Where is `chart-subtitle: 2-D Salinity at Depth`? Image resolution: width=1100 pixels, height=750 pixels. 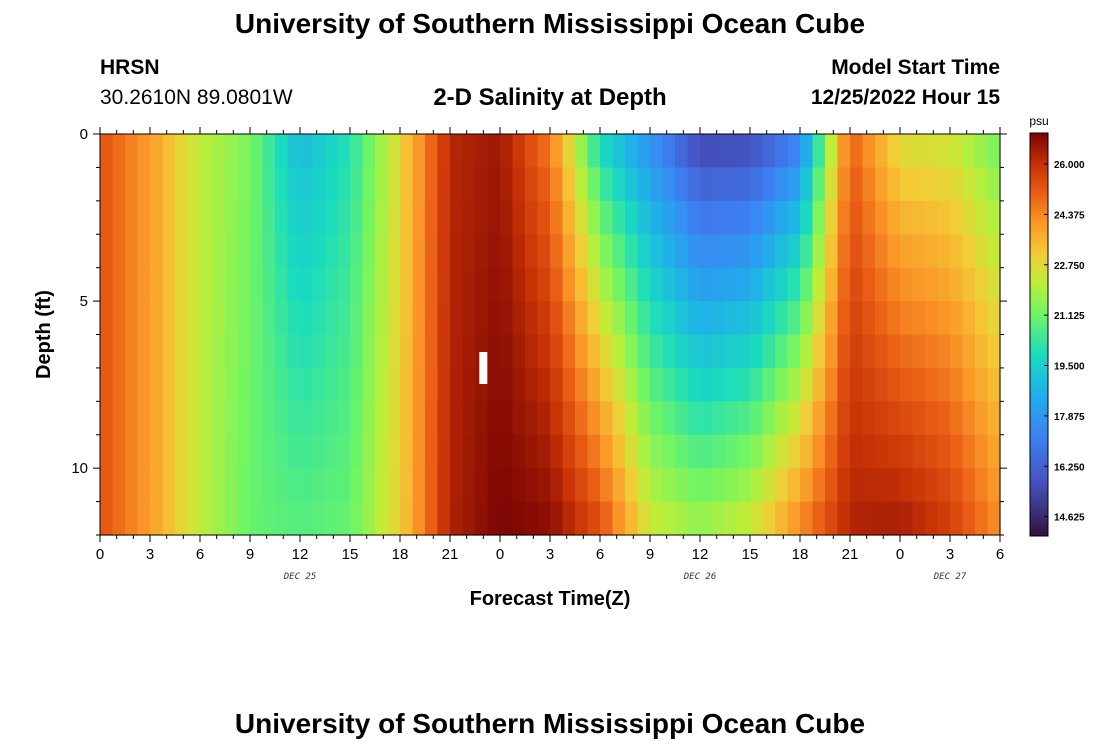 chart-subtitle: 2-D Salinity at Depth is located at coordinates (550, 97).